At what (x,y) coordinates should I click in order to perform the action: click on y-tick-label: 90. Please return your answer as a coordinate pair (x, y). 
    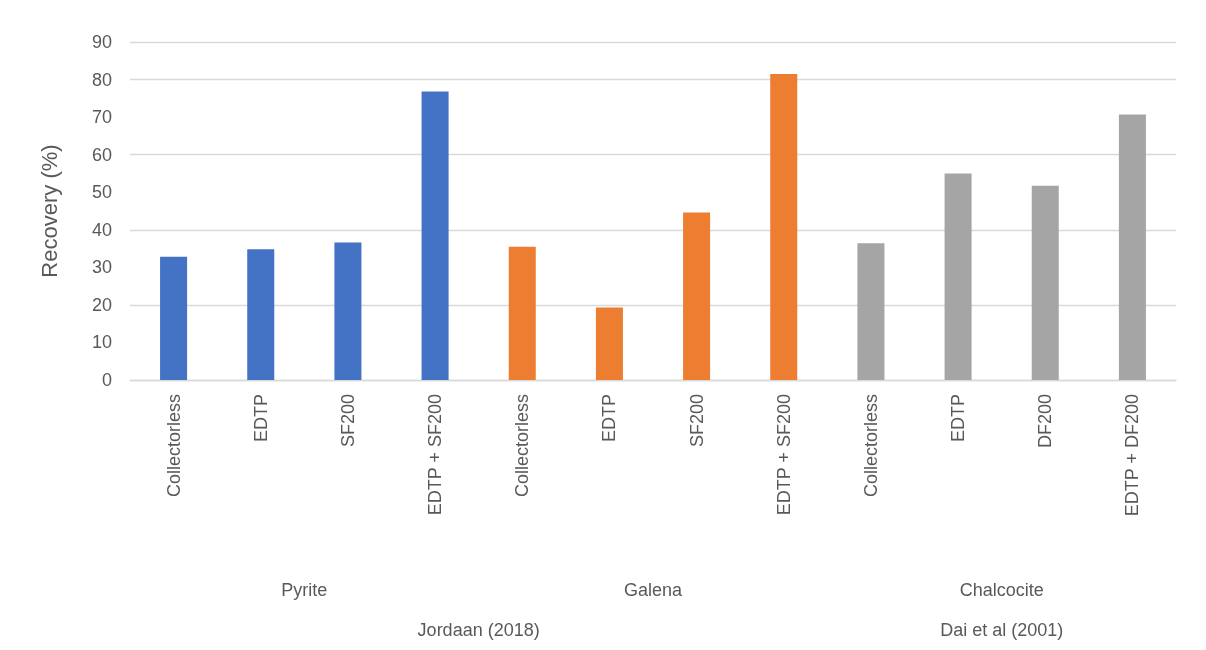
    Looking at the image, I should click on (101, 42).